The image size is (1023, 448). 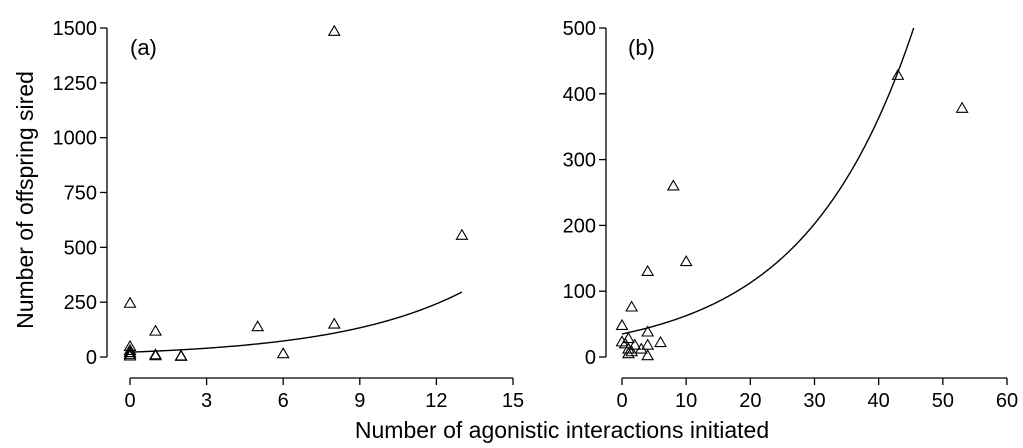 I want to click on panel-b-y-tick-label: 500, so click(x=579, y=29).